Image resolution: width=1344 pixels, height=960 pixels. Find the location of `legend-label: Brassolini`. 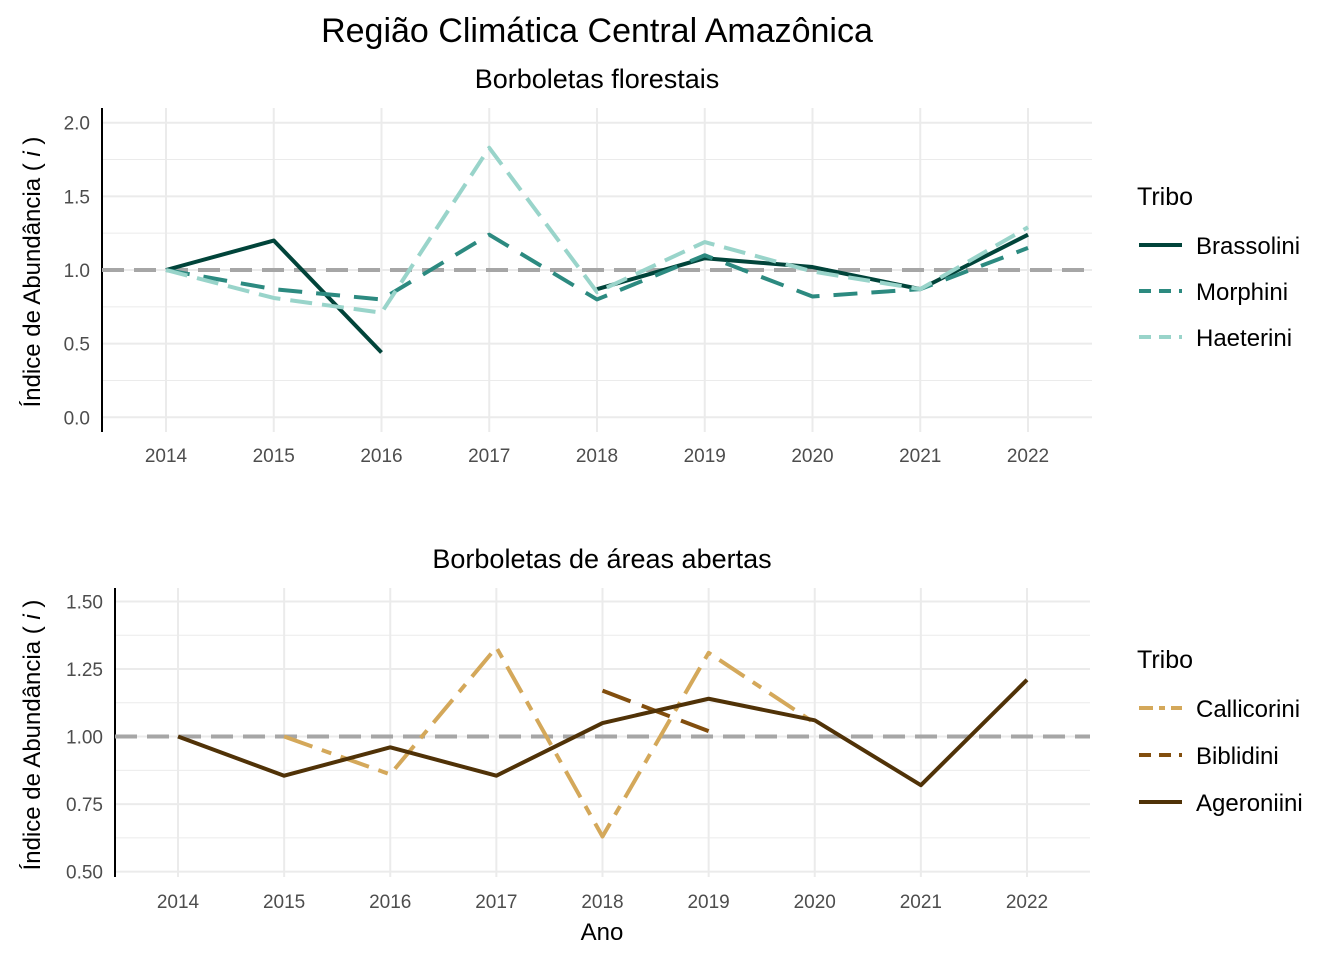

legend-label: Brassolini is located at coordinates (1248, 246).